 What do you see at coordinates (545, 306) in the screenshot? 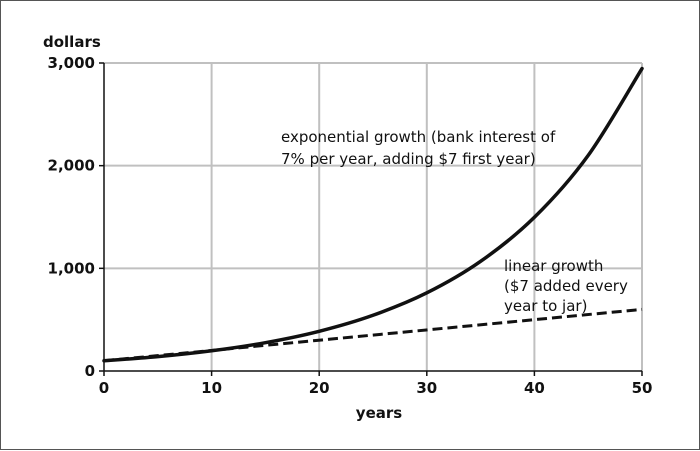
I see `annotation-linear-line-3: year to jar)` at bounding box center [545, 306].